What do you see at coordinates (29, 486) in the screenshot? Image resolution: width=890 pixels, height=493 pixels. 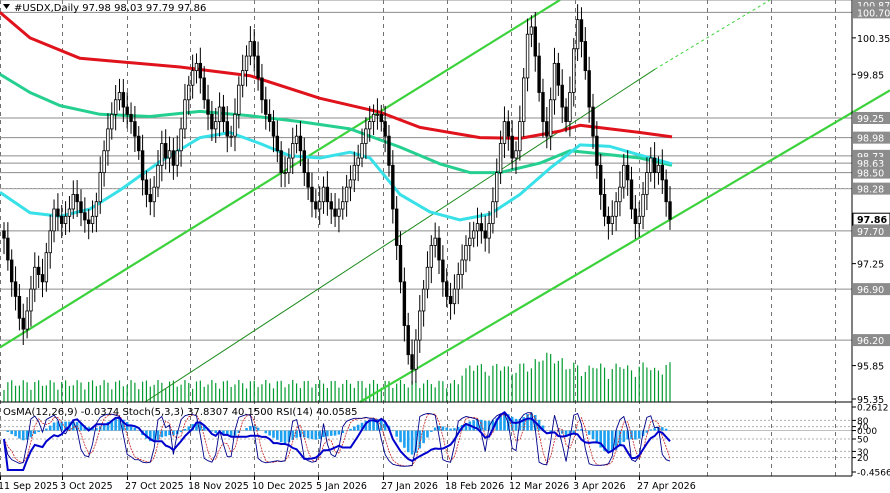 I see `time-axis-label: 11 Sep 2025` at bounding box center [29, 486].